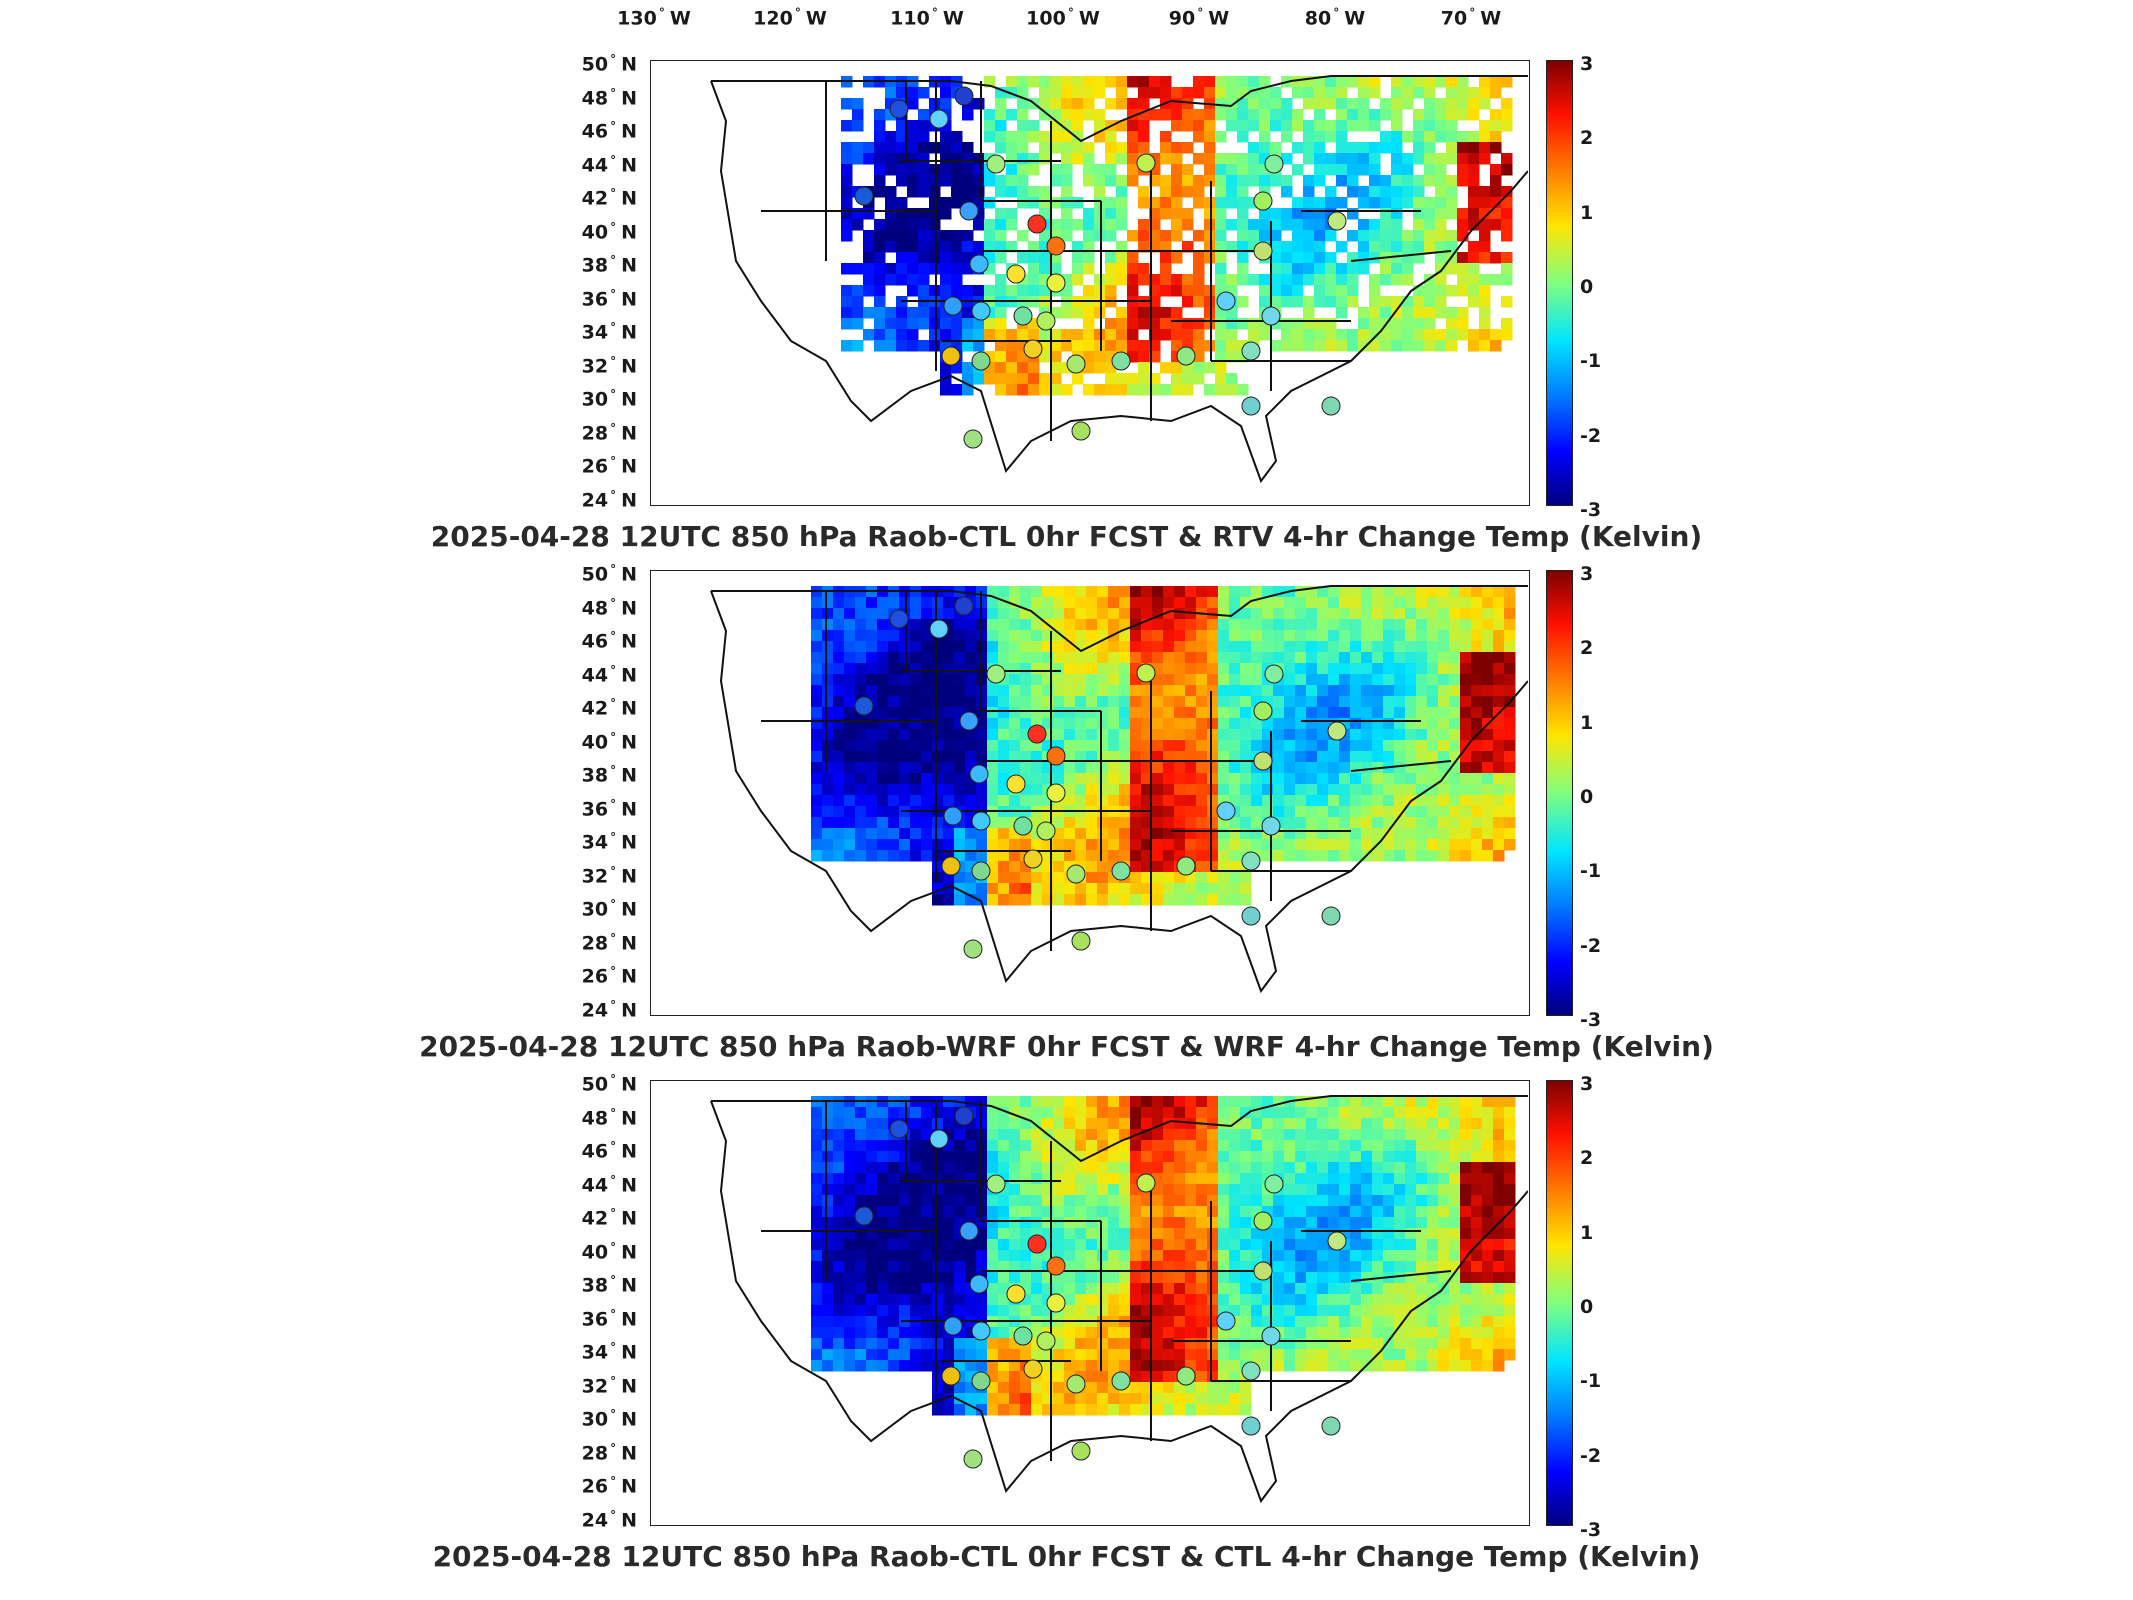 The width and height of the screenshot is (2133, 1600). I want to click on lon-label: 90 ° W, so click(1199, 18).